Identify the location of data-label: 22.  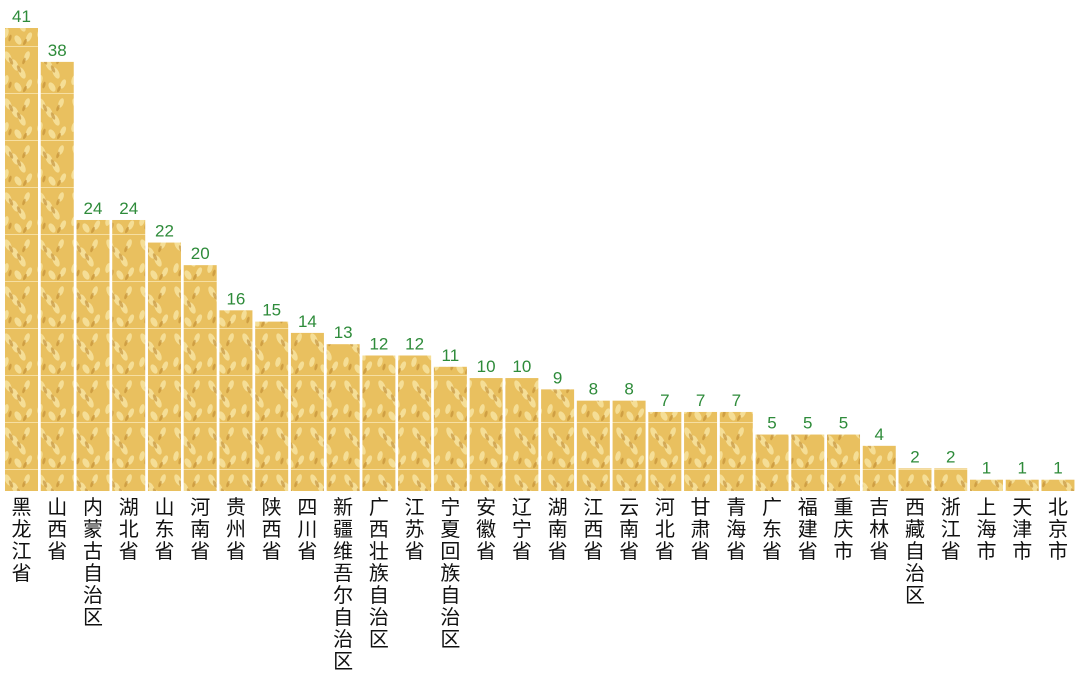
(164, 231).